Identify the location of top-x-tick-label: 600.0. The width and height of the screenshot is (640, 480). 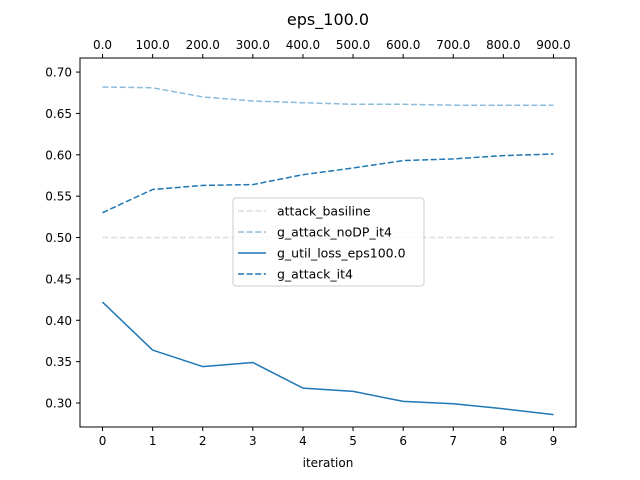
(403, 45).